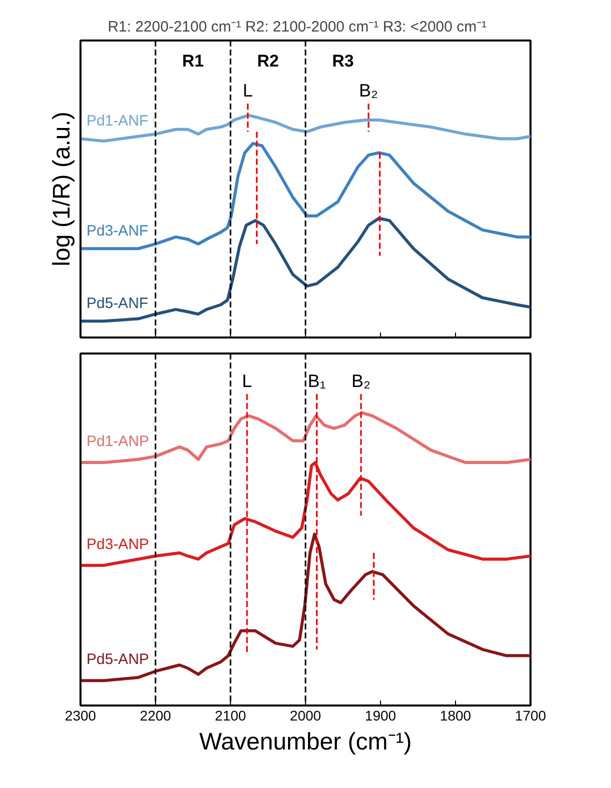 This screenshot has height=788, width=611. Describe the element at coordinates (80, 716) in the screenshot. I see `x-tick-label: 2300` at that location.